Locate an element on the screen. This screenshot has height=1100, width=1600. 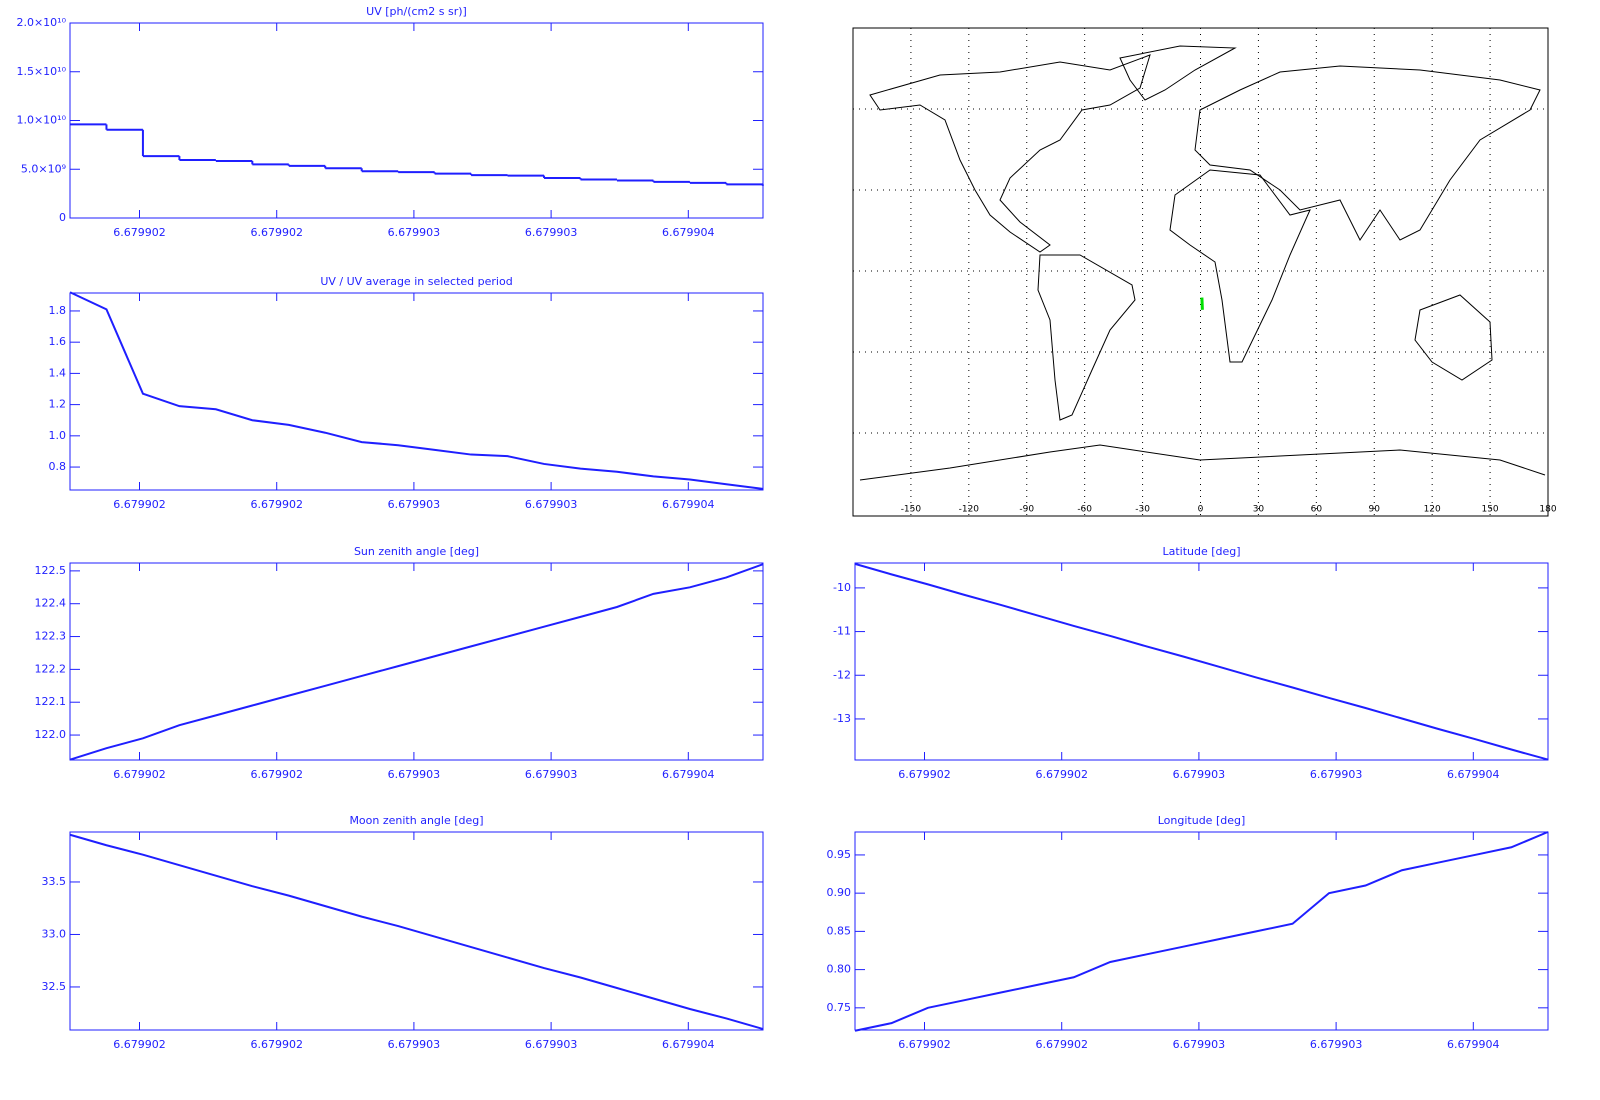
x-tick-label: 150 is located at coordinates (1489, 510).